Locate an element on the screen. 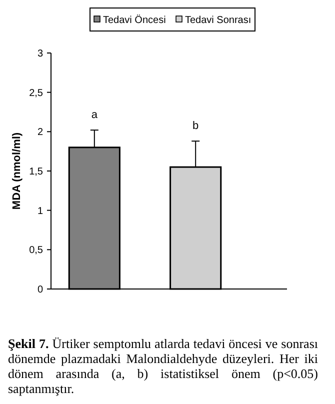 The height and width of the screenshot is (404, 335). y-tick-label: 3 is located at coordinates (40, 54).